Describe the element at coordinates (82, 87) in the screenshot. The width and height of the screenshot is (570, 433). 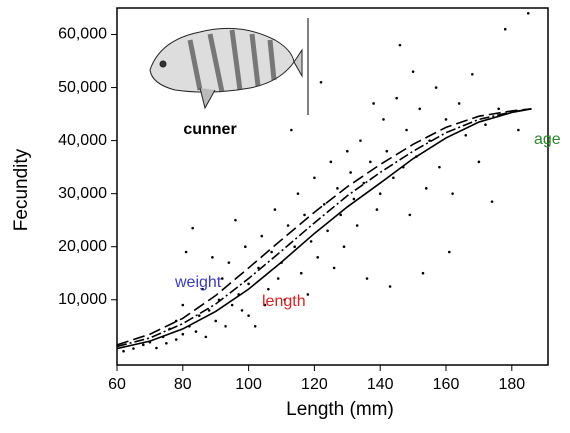
I see `y-tick-label: 50,000` at that location.